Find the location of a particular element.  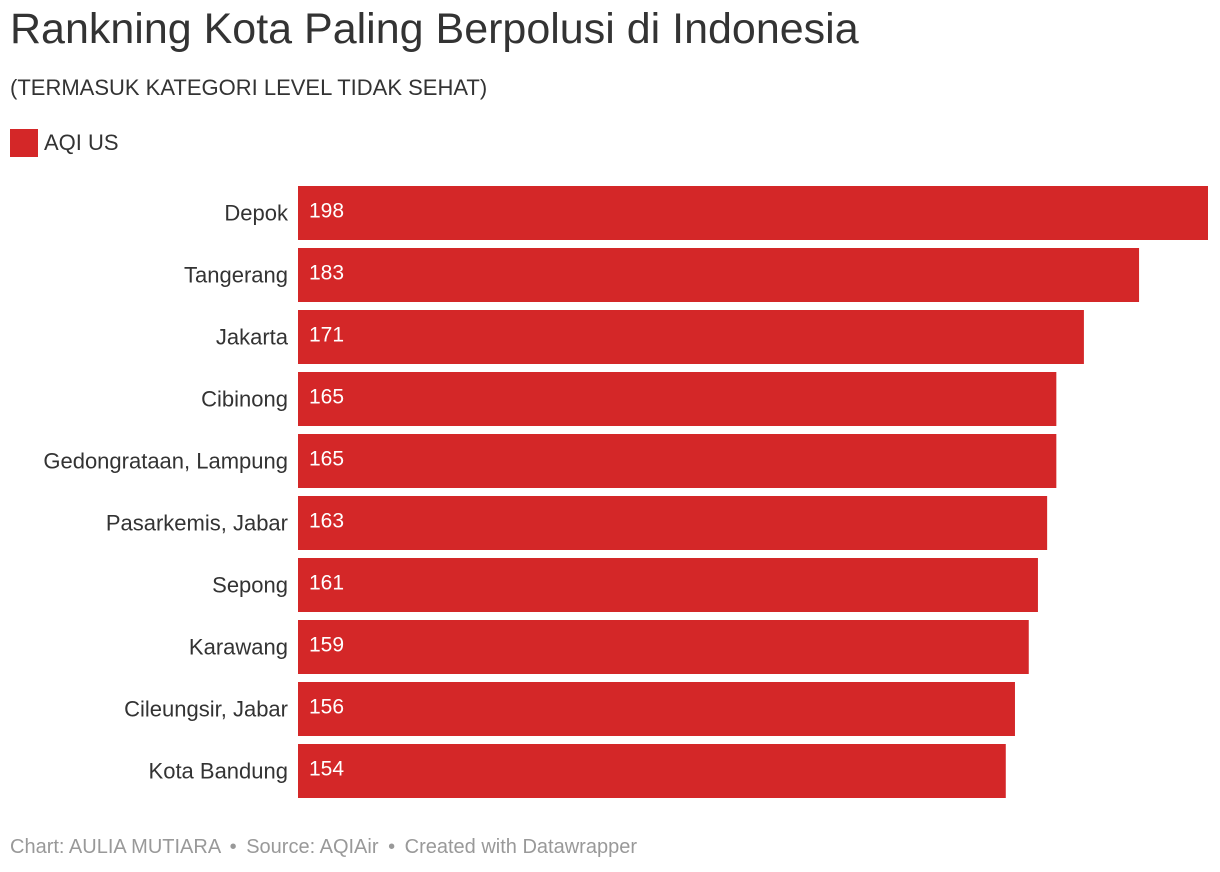

value-label: 163 is located at coordinates (326, 521).